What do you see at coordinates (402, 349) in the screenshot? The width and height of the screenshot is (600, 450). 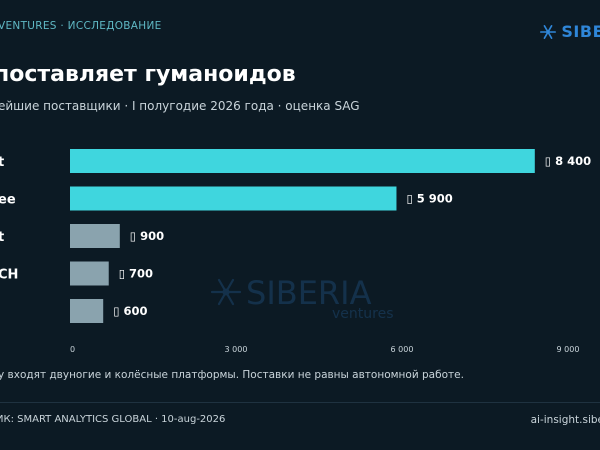 I see `x-tick-label: 6 000` at bounding box center [402, 349].